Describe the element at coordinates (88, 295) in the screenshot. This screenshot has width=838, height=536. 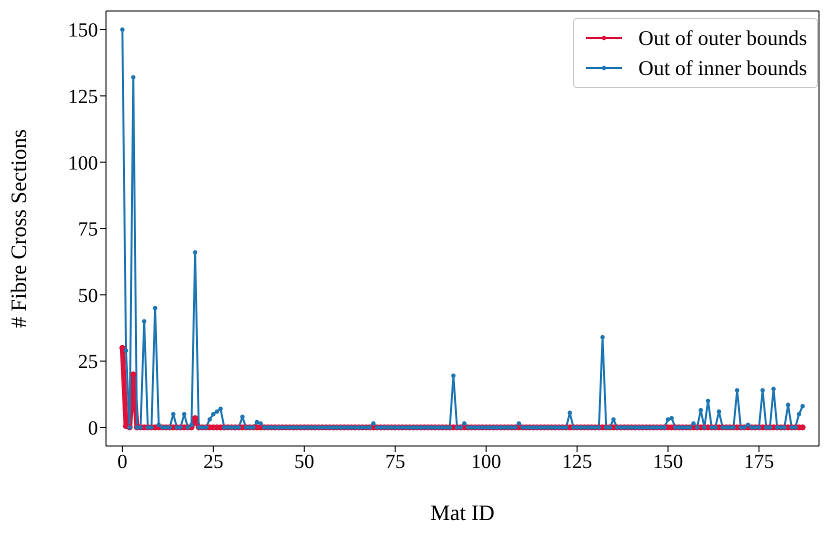
I see `y-tick-label: 50` at that location.